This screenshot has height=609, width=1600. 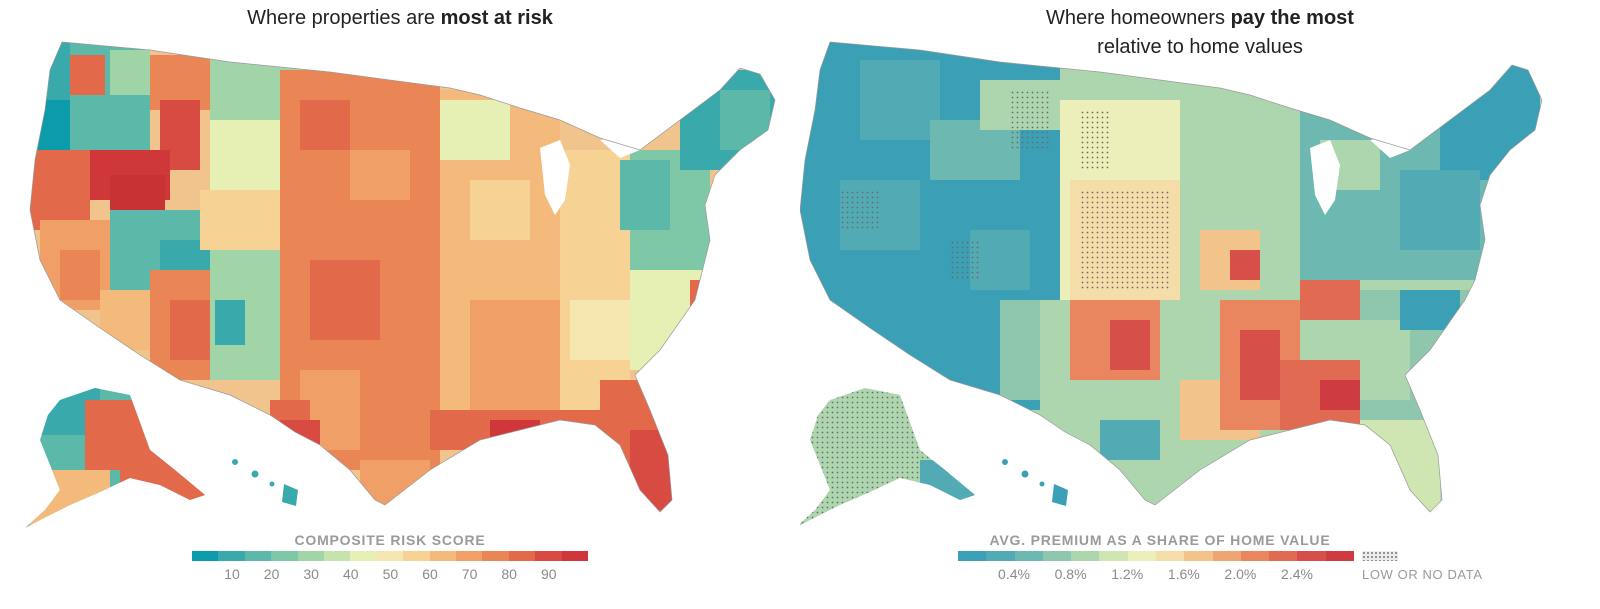 What do you see at coordinates (1422, 574) in the screenshot?
I see `no-data-label: LOW OR NO DATA` at bounding box center [1422, 574].